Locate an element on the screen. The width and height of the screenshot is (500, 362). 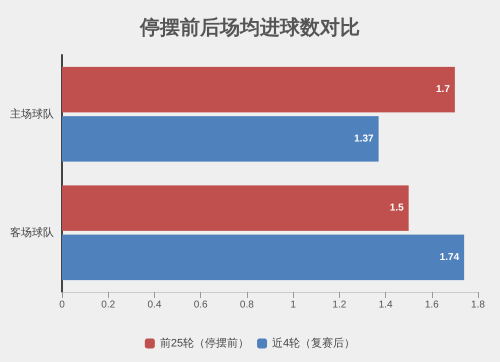
data-label: 1.7 is located at coordinates (443, 90).